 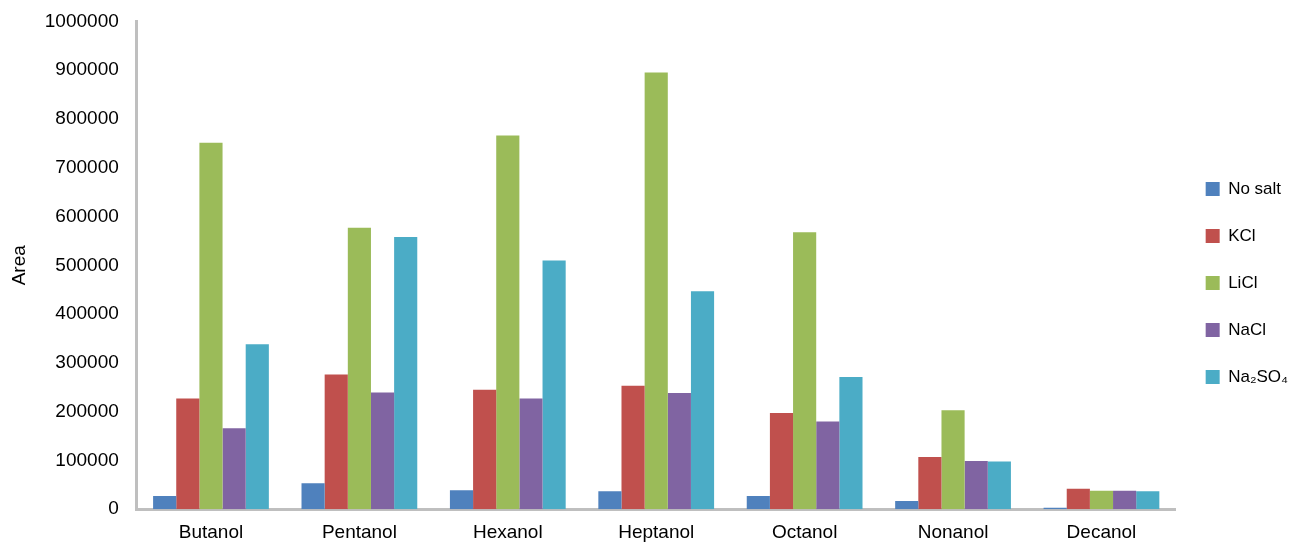 What do you see at coordinates (804, 531) in the screenshot?
I see `x-tick-label: Octanol` at bounding box center [804, 531].